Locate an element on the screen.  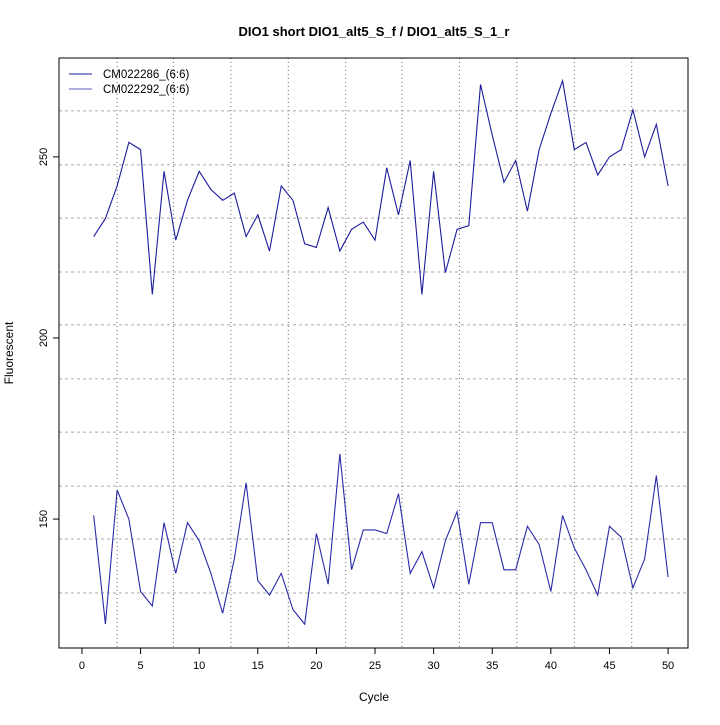
x-tick-label: 25 is located at coordinates (375, 666).